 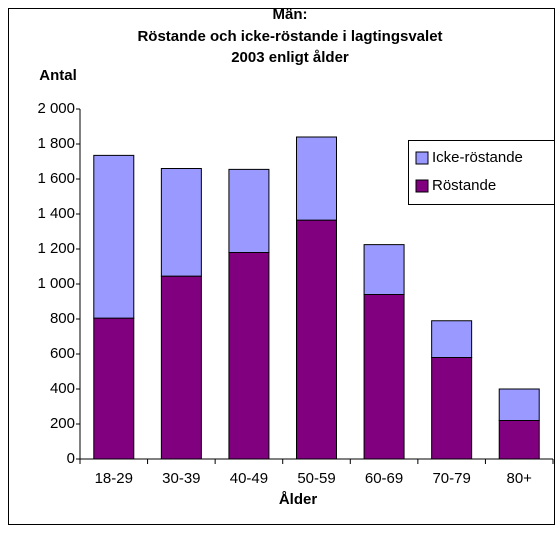 What do you see at coordinates (58, 75) in the screenshot?
I see `y-axis-label: Antal` at bounding box center [58, 75].